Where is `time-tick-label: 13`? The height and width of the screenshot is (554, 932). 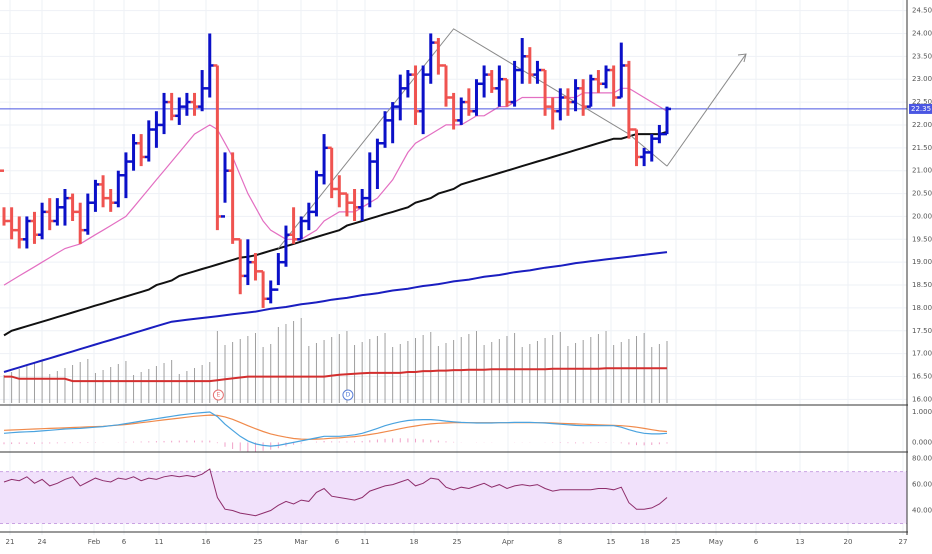
time-tick-label: 13 is located at coordinates (800, 542).